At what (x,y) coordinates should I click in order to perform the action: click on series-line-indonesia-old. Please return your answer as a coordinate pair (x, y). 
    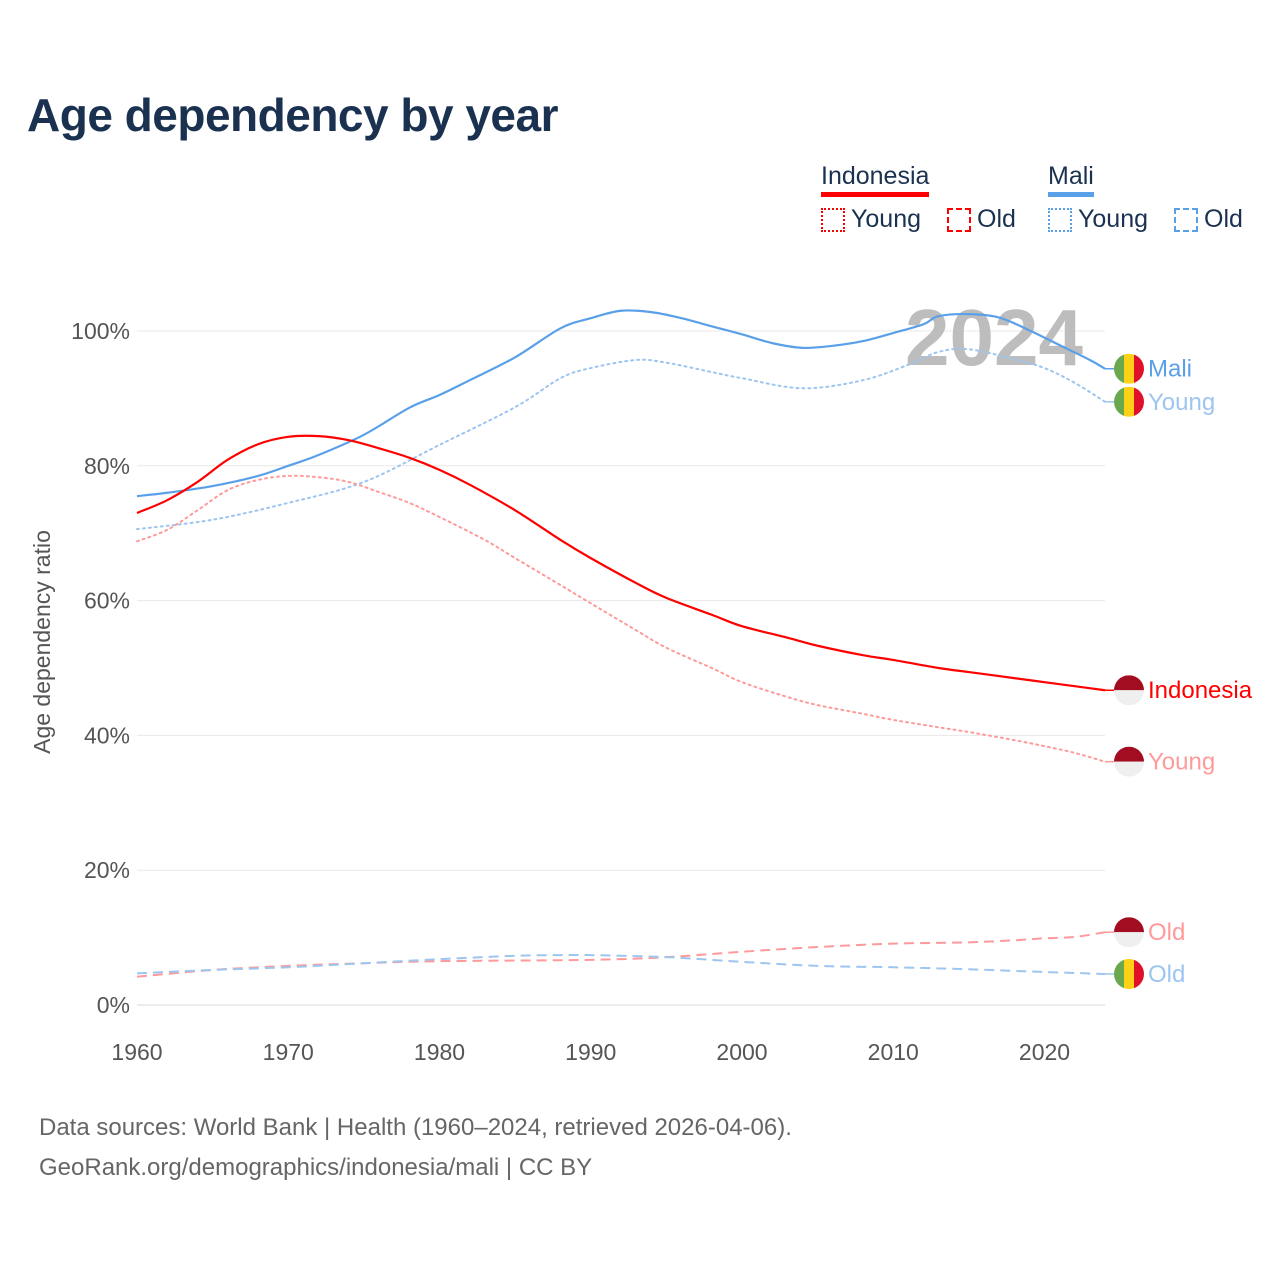
    Looking at the image, I should click on (621, 954).